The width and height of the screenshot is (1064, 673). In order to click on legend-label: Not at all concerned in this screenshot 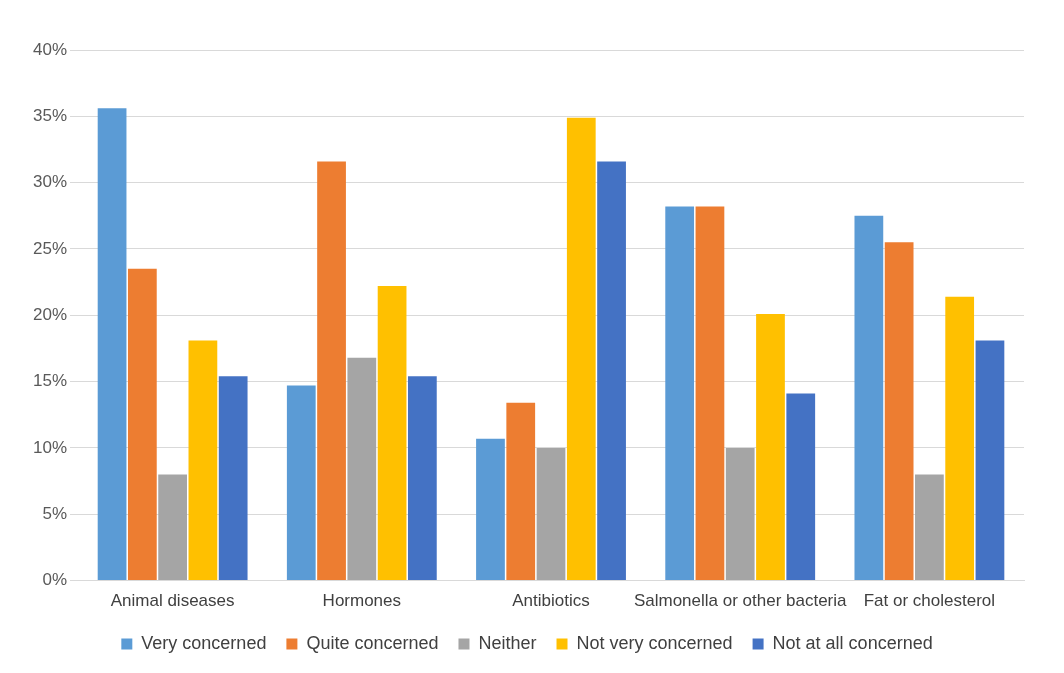, I will do `click(852, 642)`.